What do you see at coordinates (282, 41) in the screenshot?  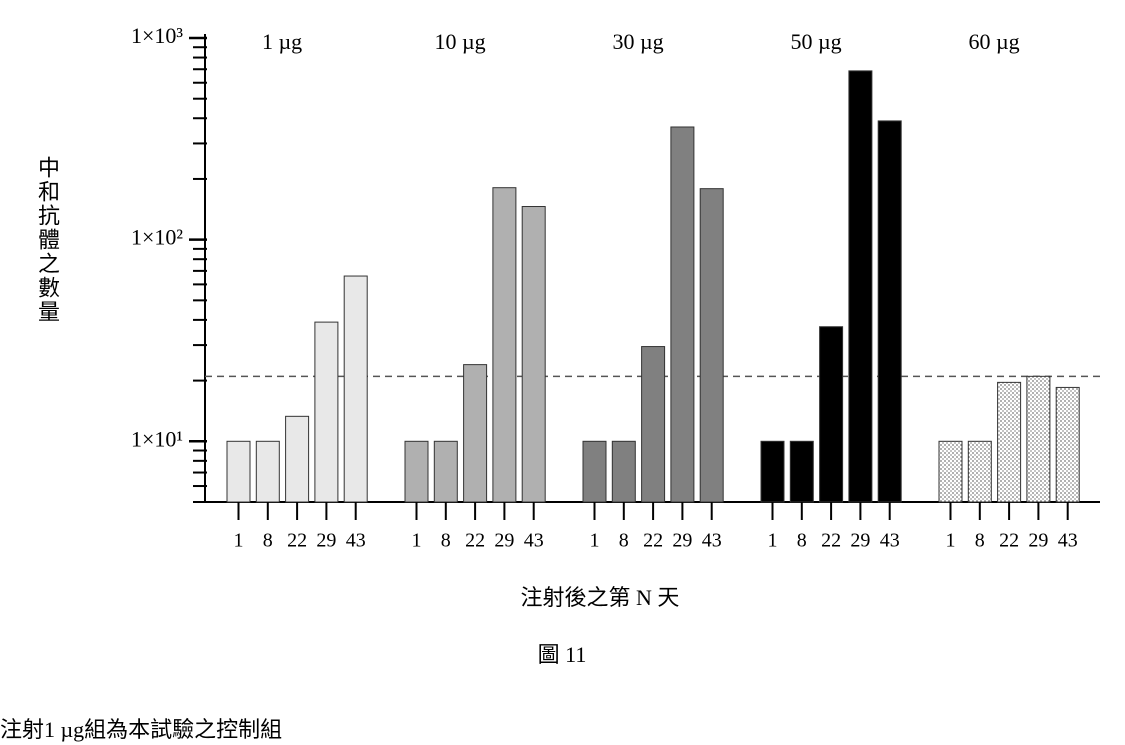 I see `group-label: 1 µg` at bounding box center [282, 41].